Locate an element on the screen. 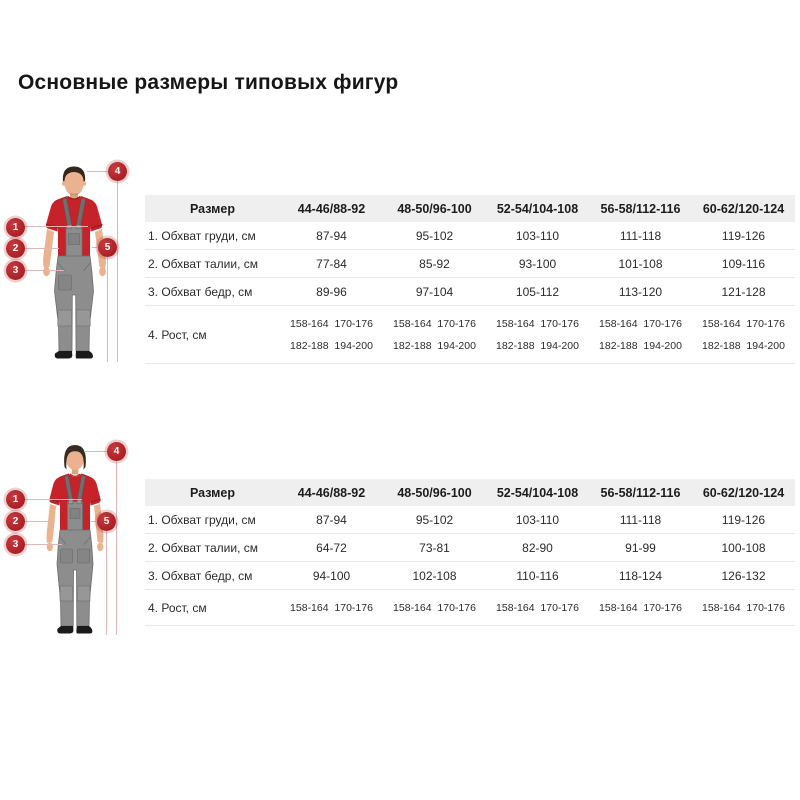 This screenshot has width=800, height=800. ear-left is located at coordinates (63, 183).